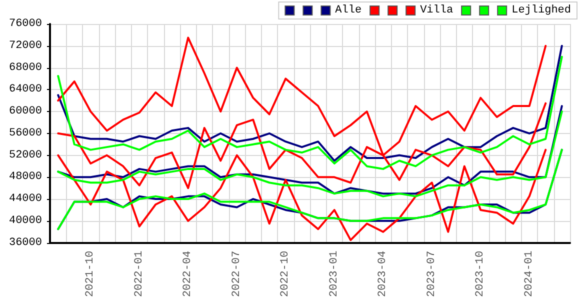 The image size is (585, 300). Describe the element at coordinates (432, 274) in the screenshot. I see `x-tick-label: 2023-07` at that location.